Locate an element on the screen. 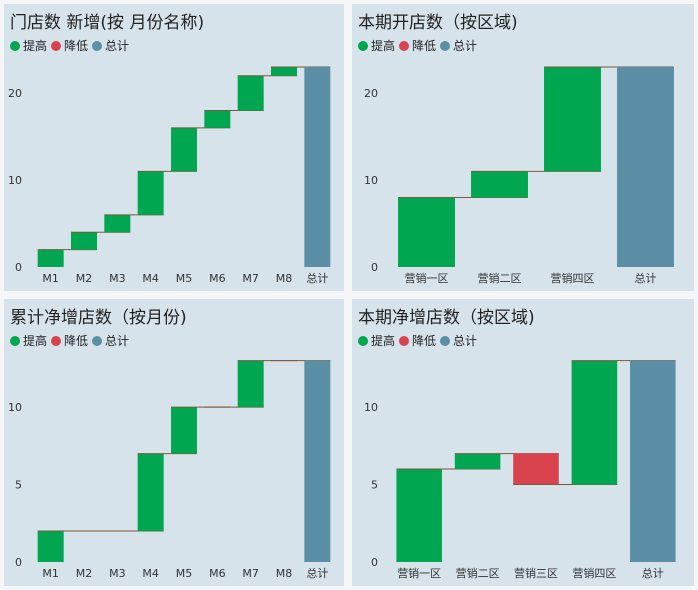 The width and height of the screenshot is (698, 590). x-tick-label: 营销二区 is located at coordinates (478, 573).